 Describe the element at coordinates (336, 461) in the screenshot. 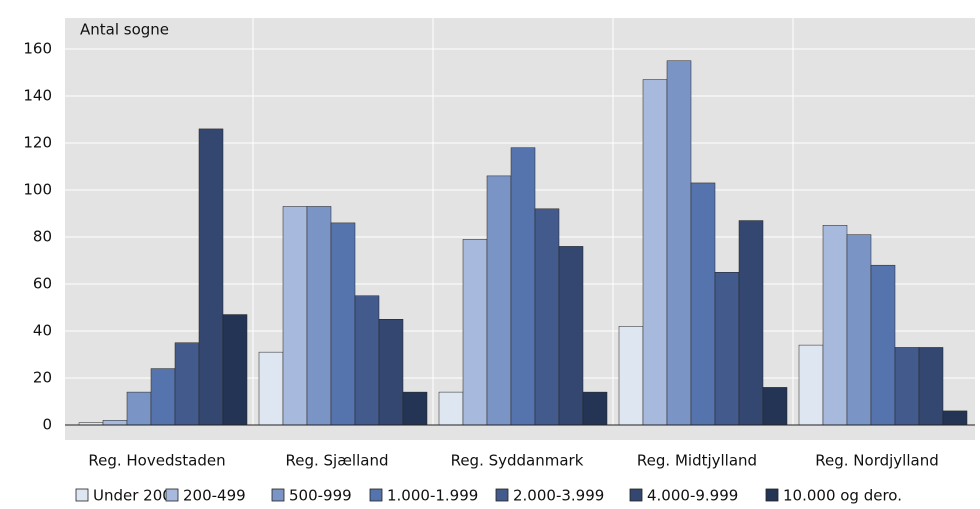

I see `x-tick-label: Reg. Sjælland` at that location.